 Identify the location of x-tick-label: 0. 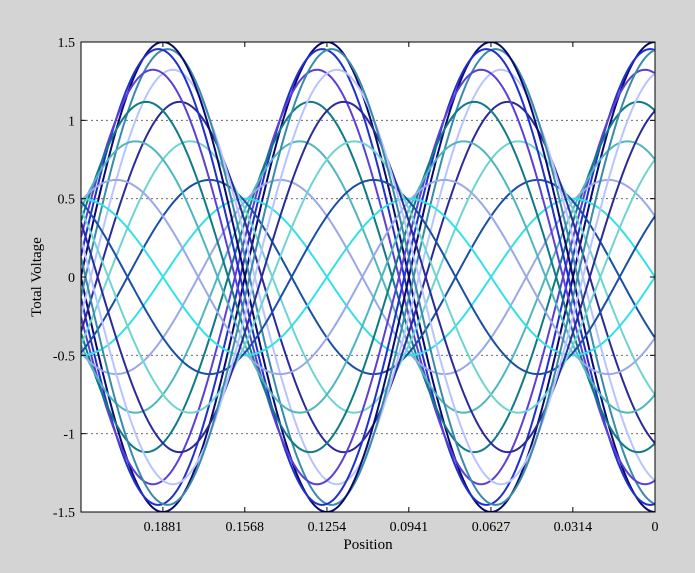
(655, 527).